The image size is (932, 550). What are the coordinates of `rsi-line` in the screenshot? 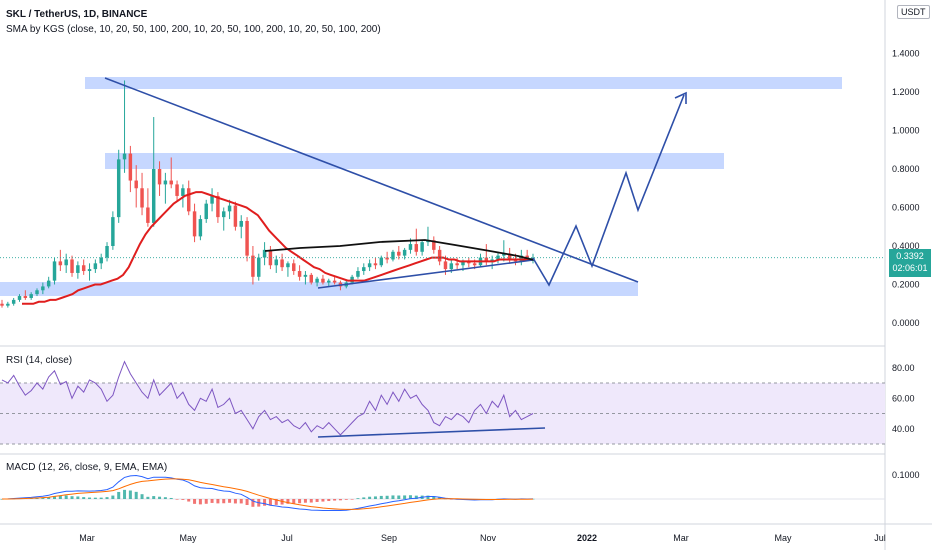 It's located at (267, 398).